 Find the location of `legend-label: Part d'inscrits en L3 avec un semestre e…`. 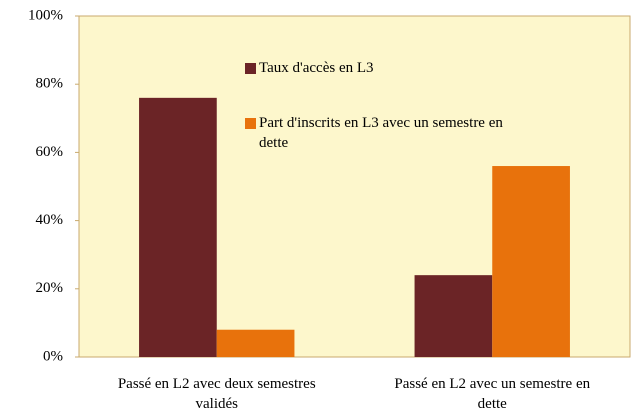

legend-label: Part d'inscrits en L3 avec un semestre e… is located at coordinates (381, 133).